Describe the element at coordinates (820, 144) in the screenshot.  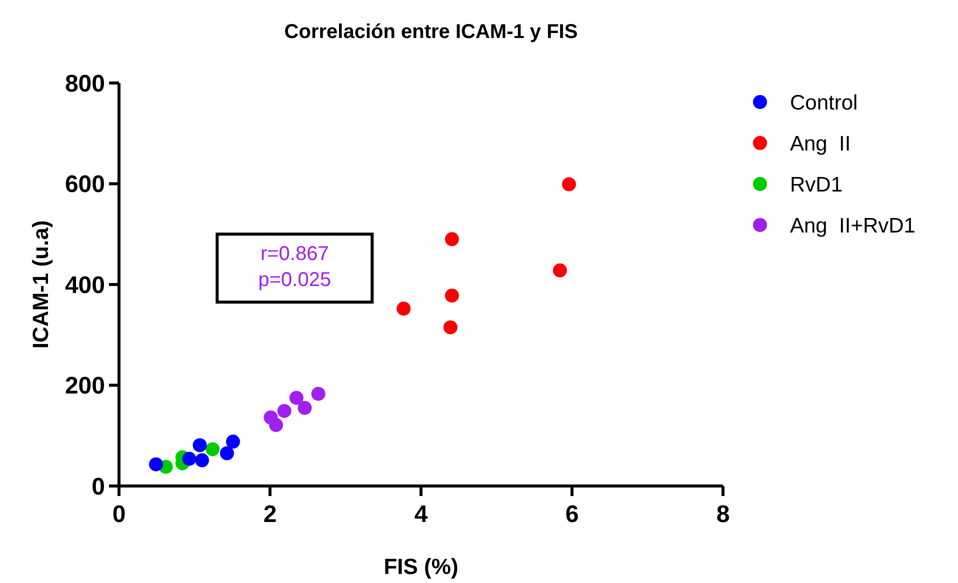
I see `legend-label: Ang II` at that location.